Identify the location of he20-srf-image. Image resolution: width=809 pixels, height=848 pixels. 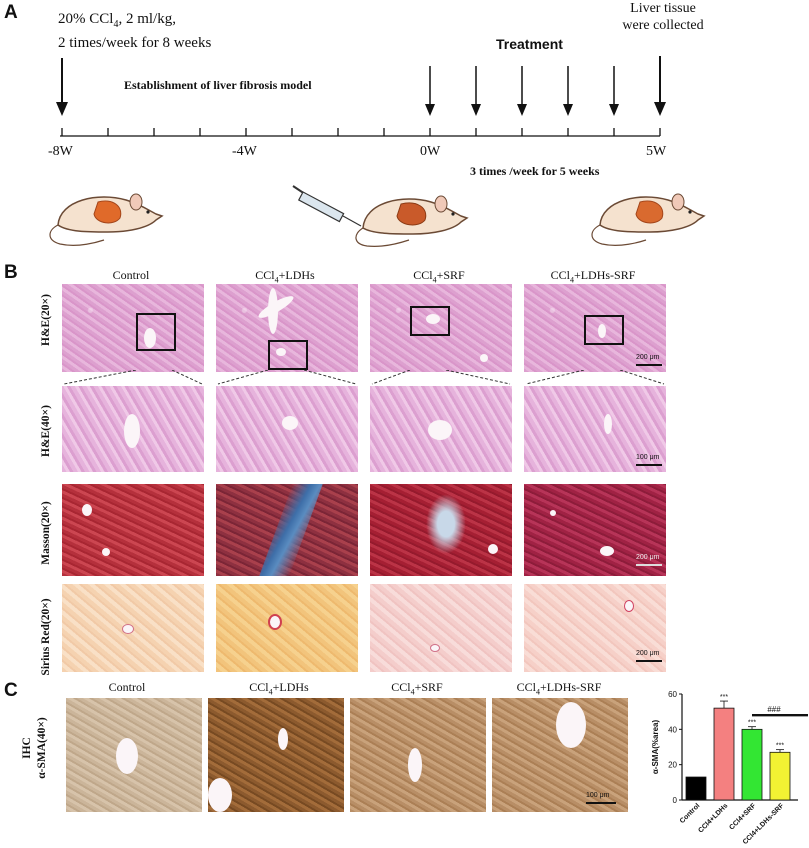
(441, 328).